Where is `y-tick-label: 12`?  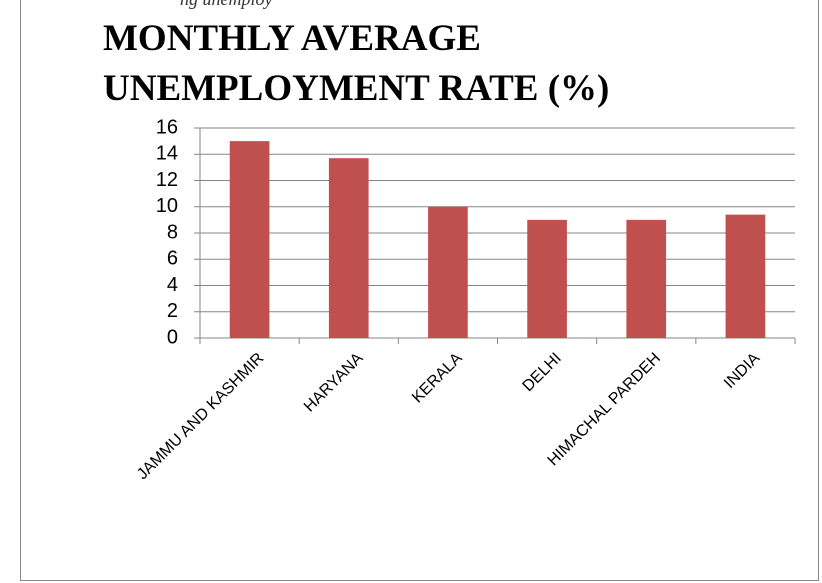 y-tick-label: 12 is located at coordinates (167, 180).